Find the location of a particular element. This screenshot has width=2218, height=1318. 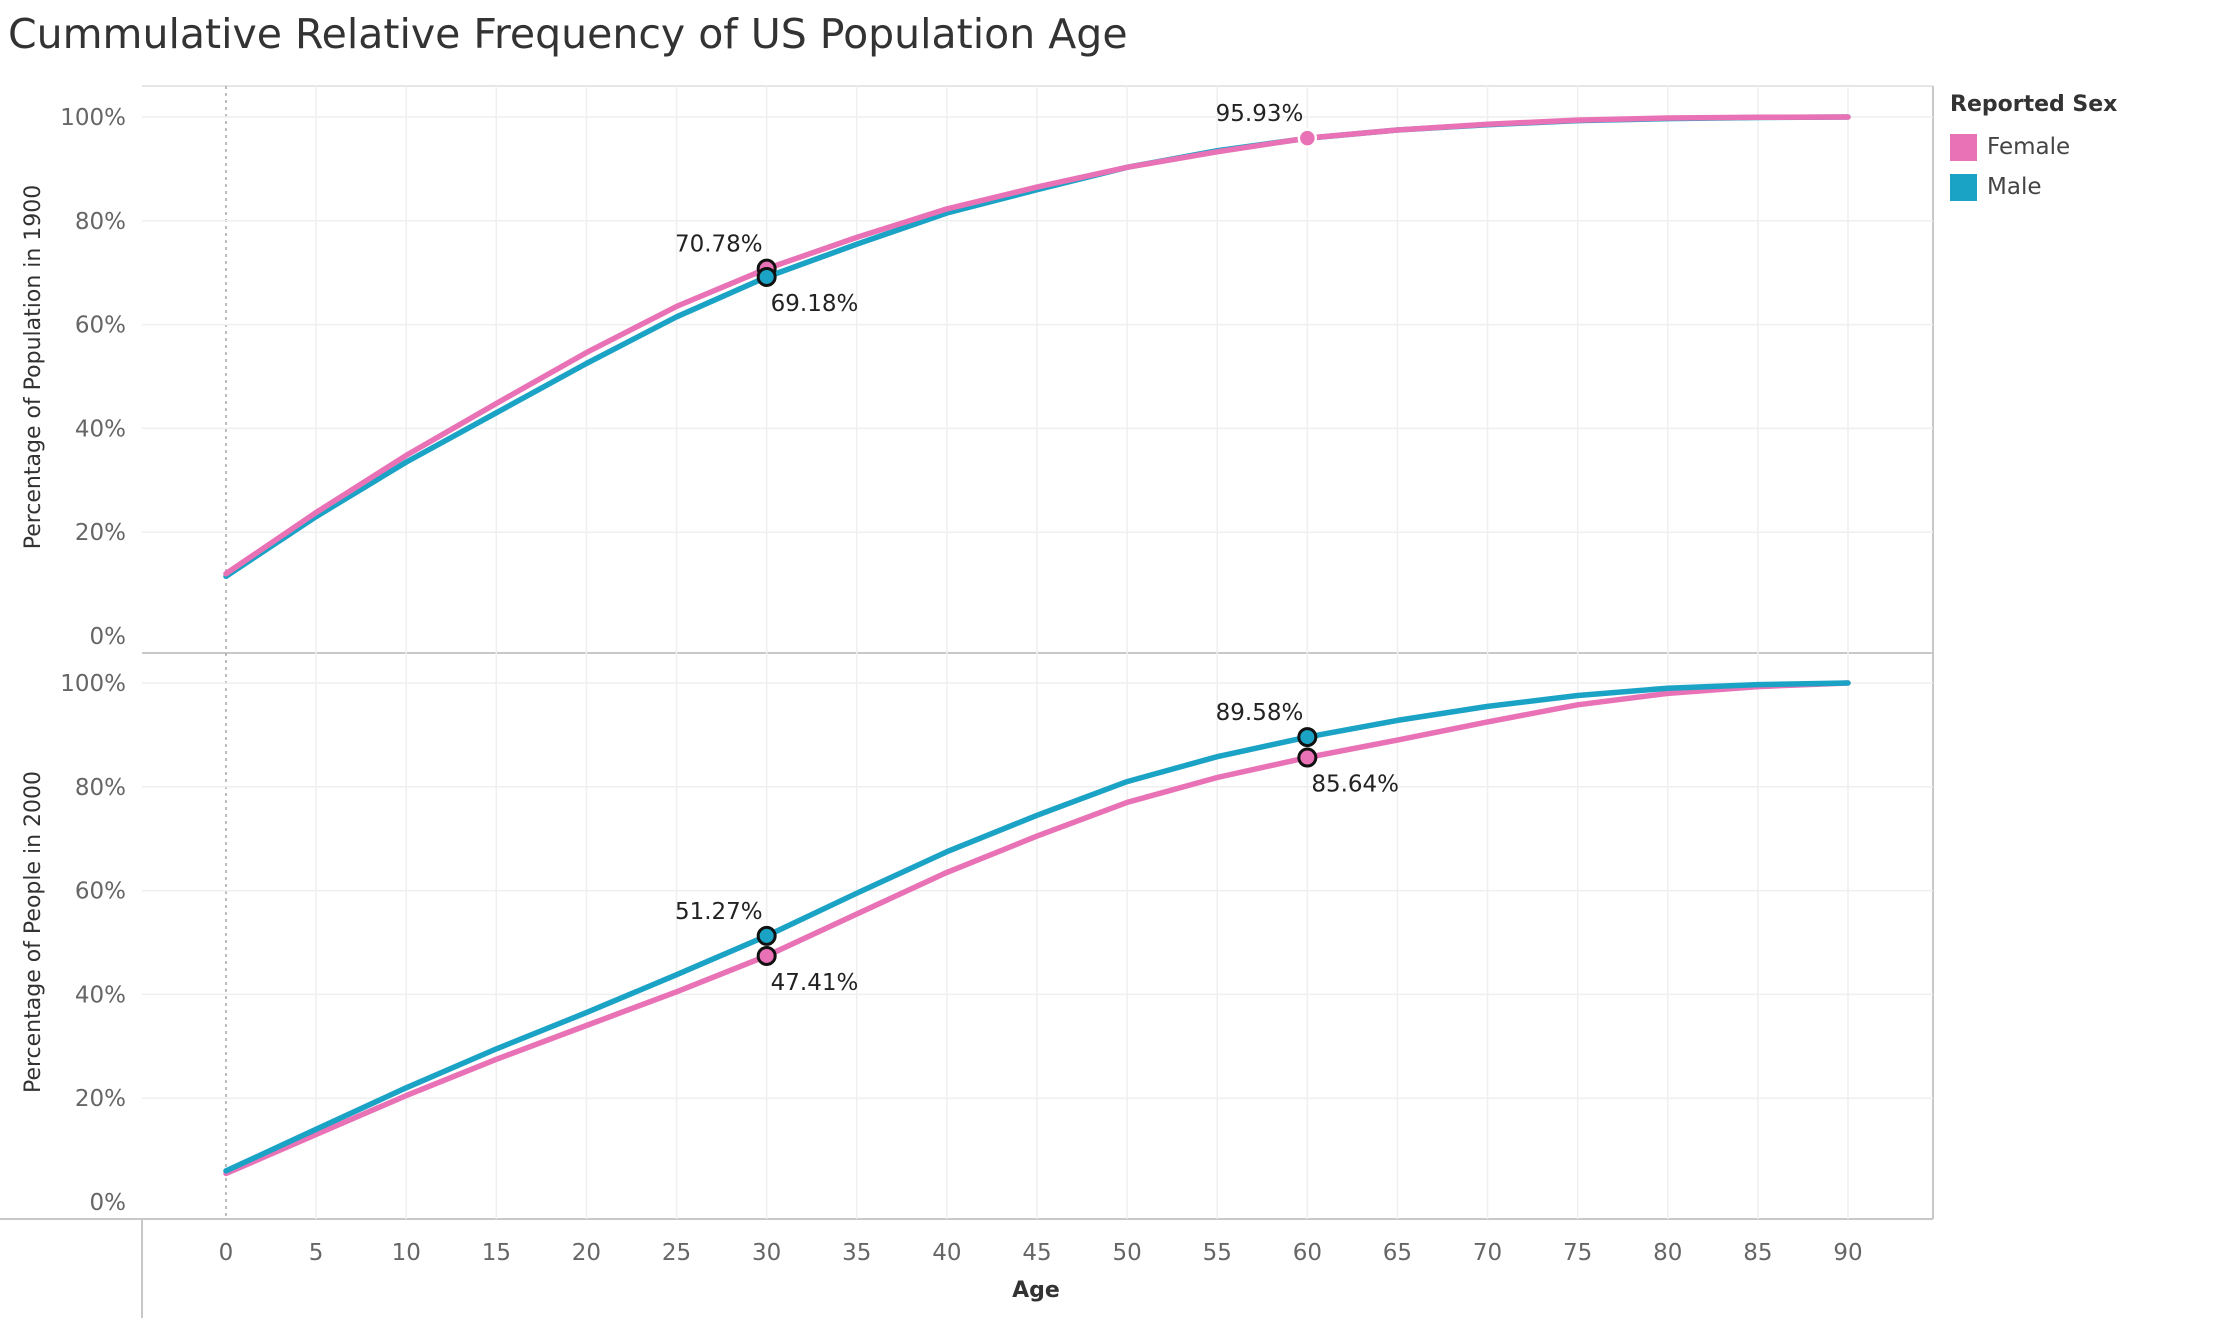

legend-label-female: Female is located at coordinates (2029, 147).